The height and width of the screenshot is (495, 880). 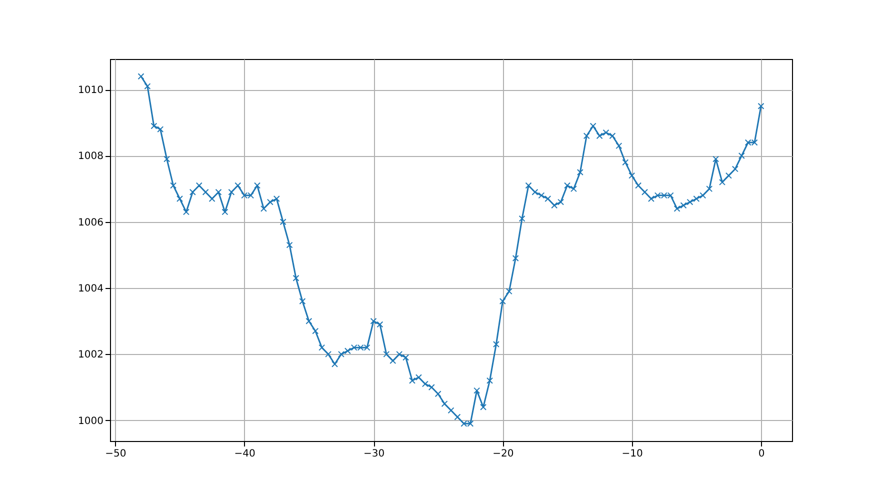 What do you see at coordinates (91, 90) in the screenshot?
I see `y-tick-label: 1010` at bounding box center [91, 90].